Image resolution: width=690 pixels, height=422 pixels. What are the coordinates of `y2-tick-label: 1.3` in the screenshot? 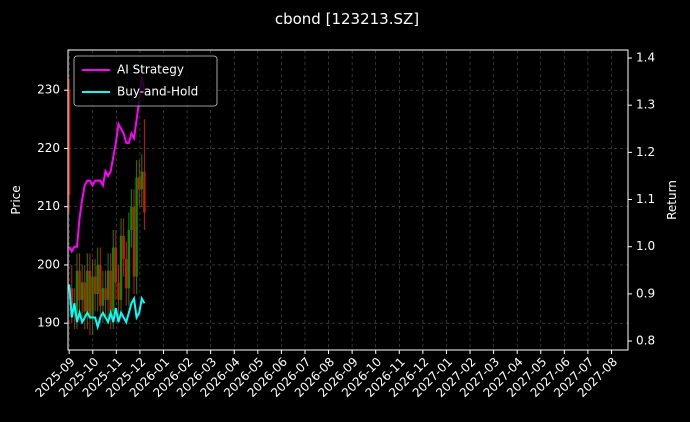 It's located at (645, 105).